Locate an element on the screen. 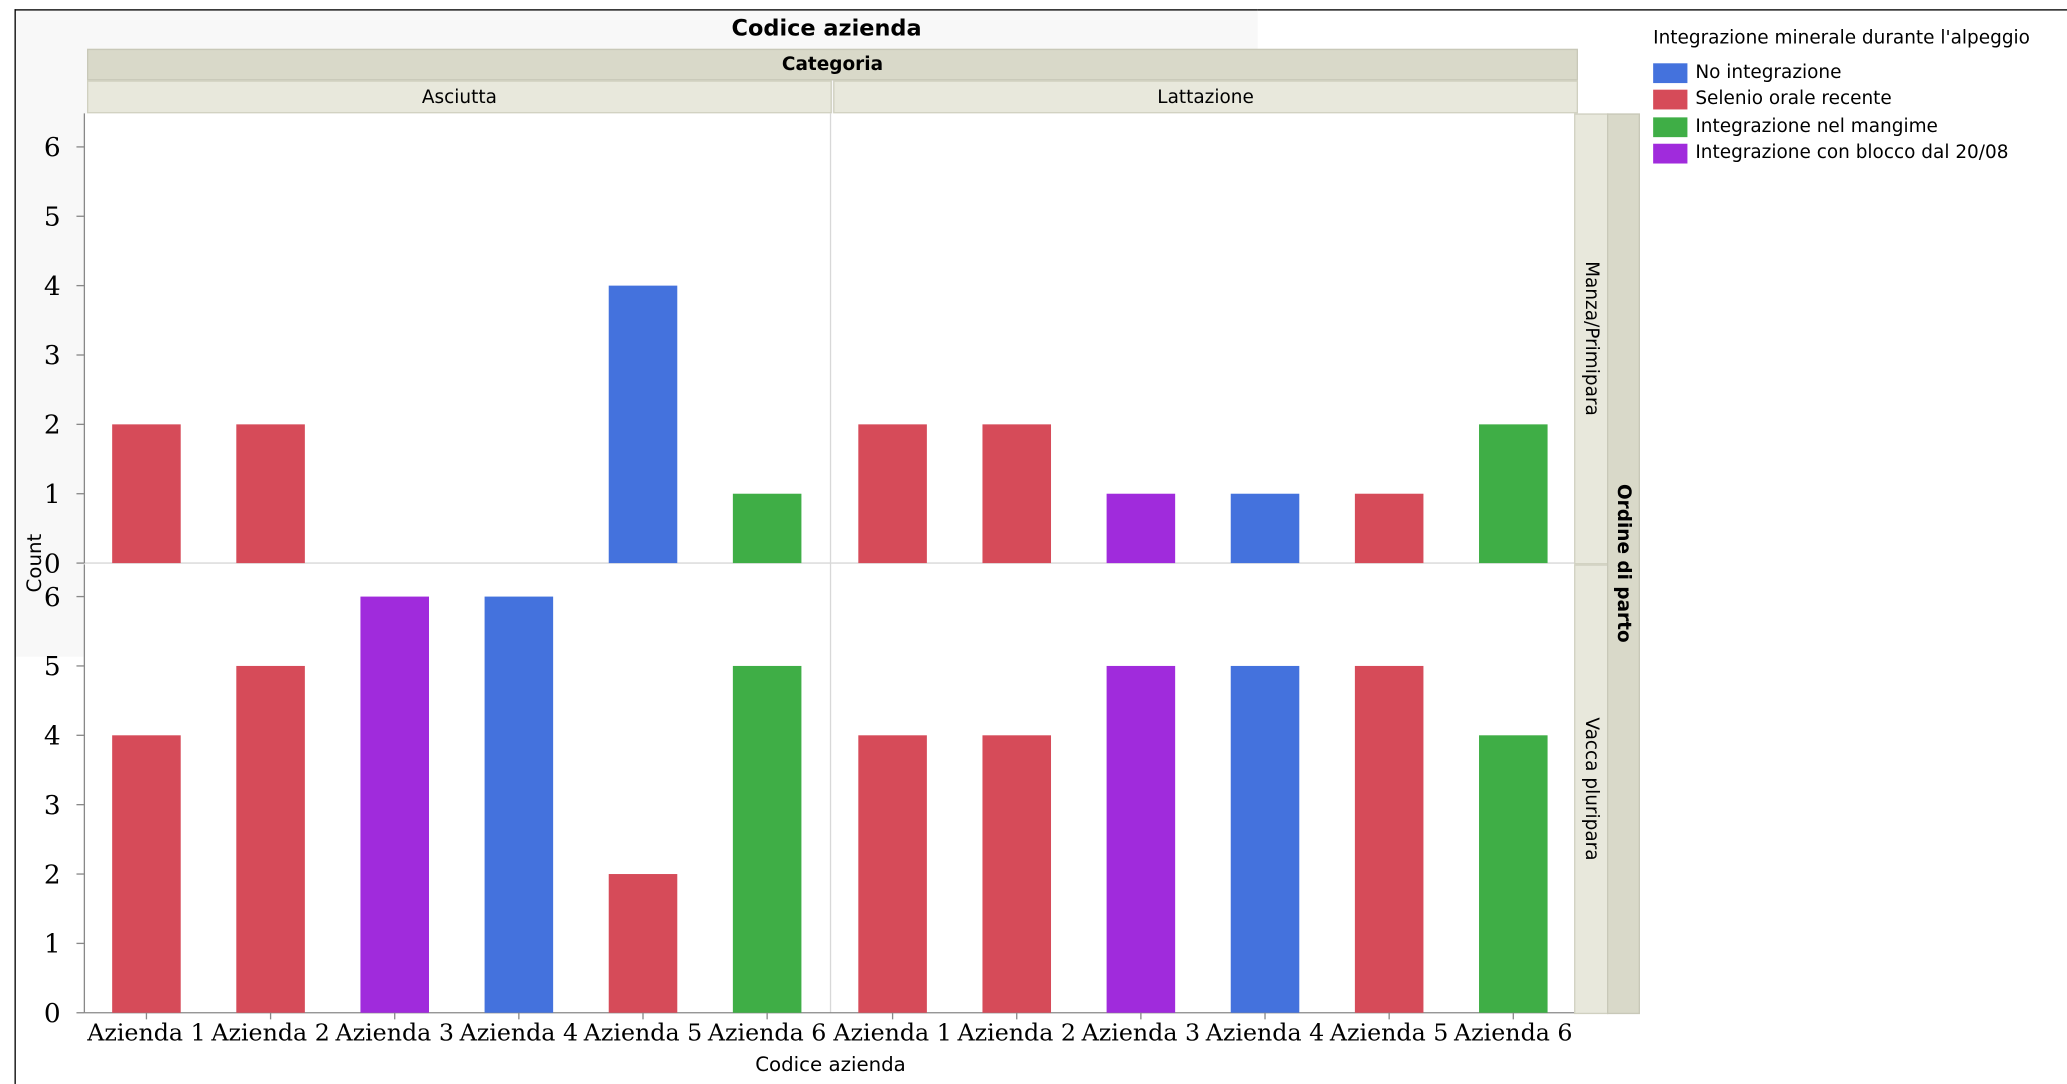 This screenshot has height=1084, width=2067. row-facet-title-label: Ordine di parto is located at coordinates (1623, 564).